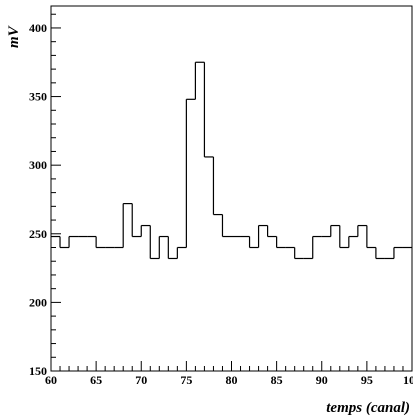 The width and height of the screenshot is (413, 420). What do you see at coordinates (38, 28) in the screenshot?
I see `y-tick-label: 400` at bounding box center [38, 28].